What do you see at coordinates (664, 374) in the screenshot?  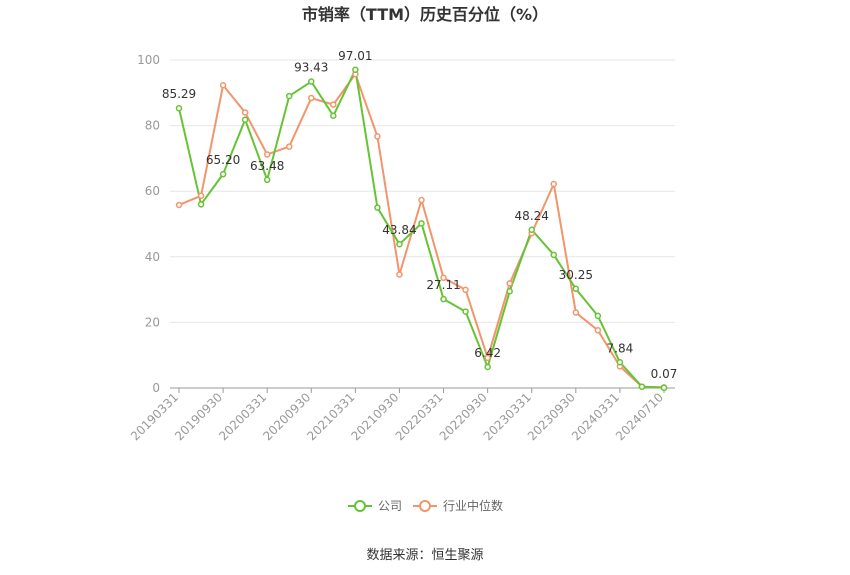 I see `data-label-20240710: 0.07` at bounding box center [664, 374].